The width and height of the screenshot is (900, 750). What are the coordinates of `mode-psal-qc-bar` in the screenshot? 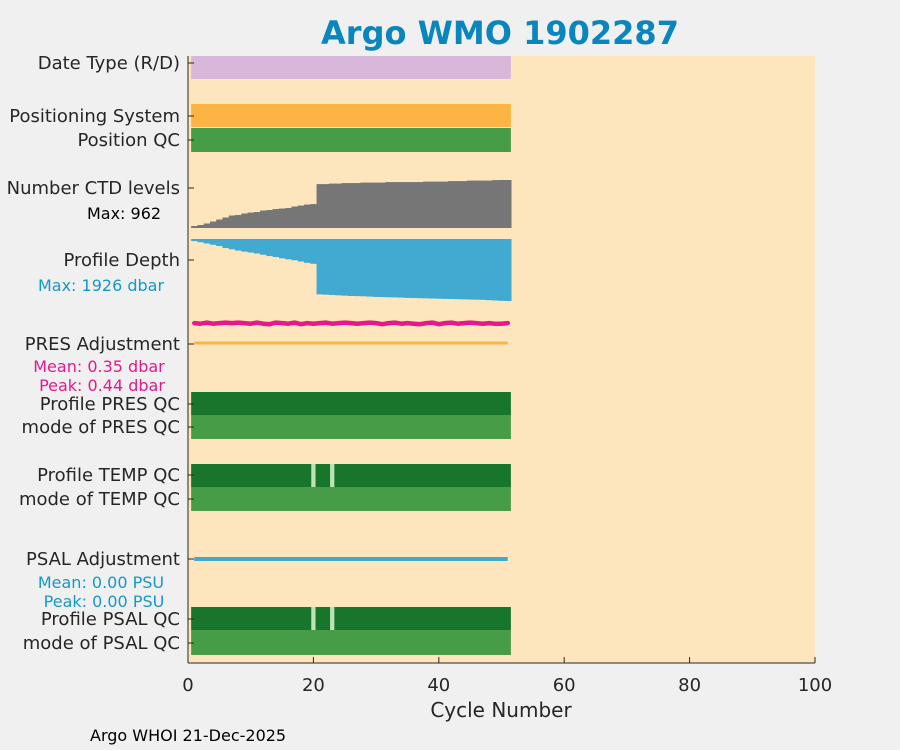 It's located at (351, 642).